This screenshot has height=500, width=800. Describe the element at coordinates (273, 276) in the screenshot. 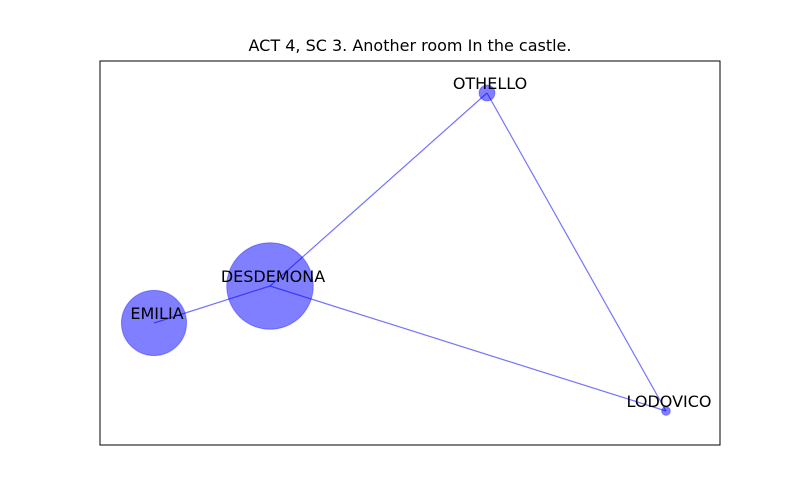

I see `node-label-desdemona: DESDEMONA` at that location.